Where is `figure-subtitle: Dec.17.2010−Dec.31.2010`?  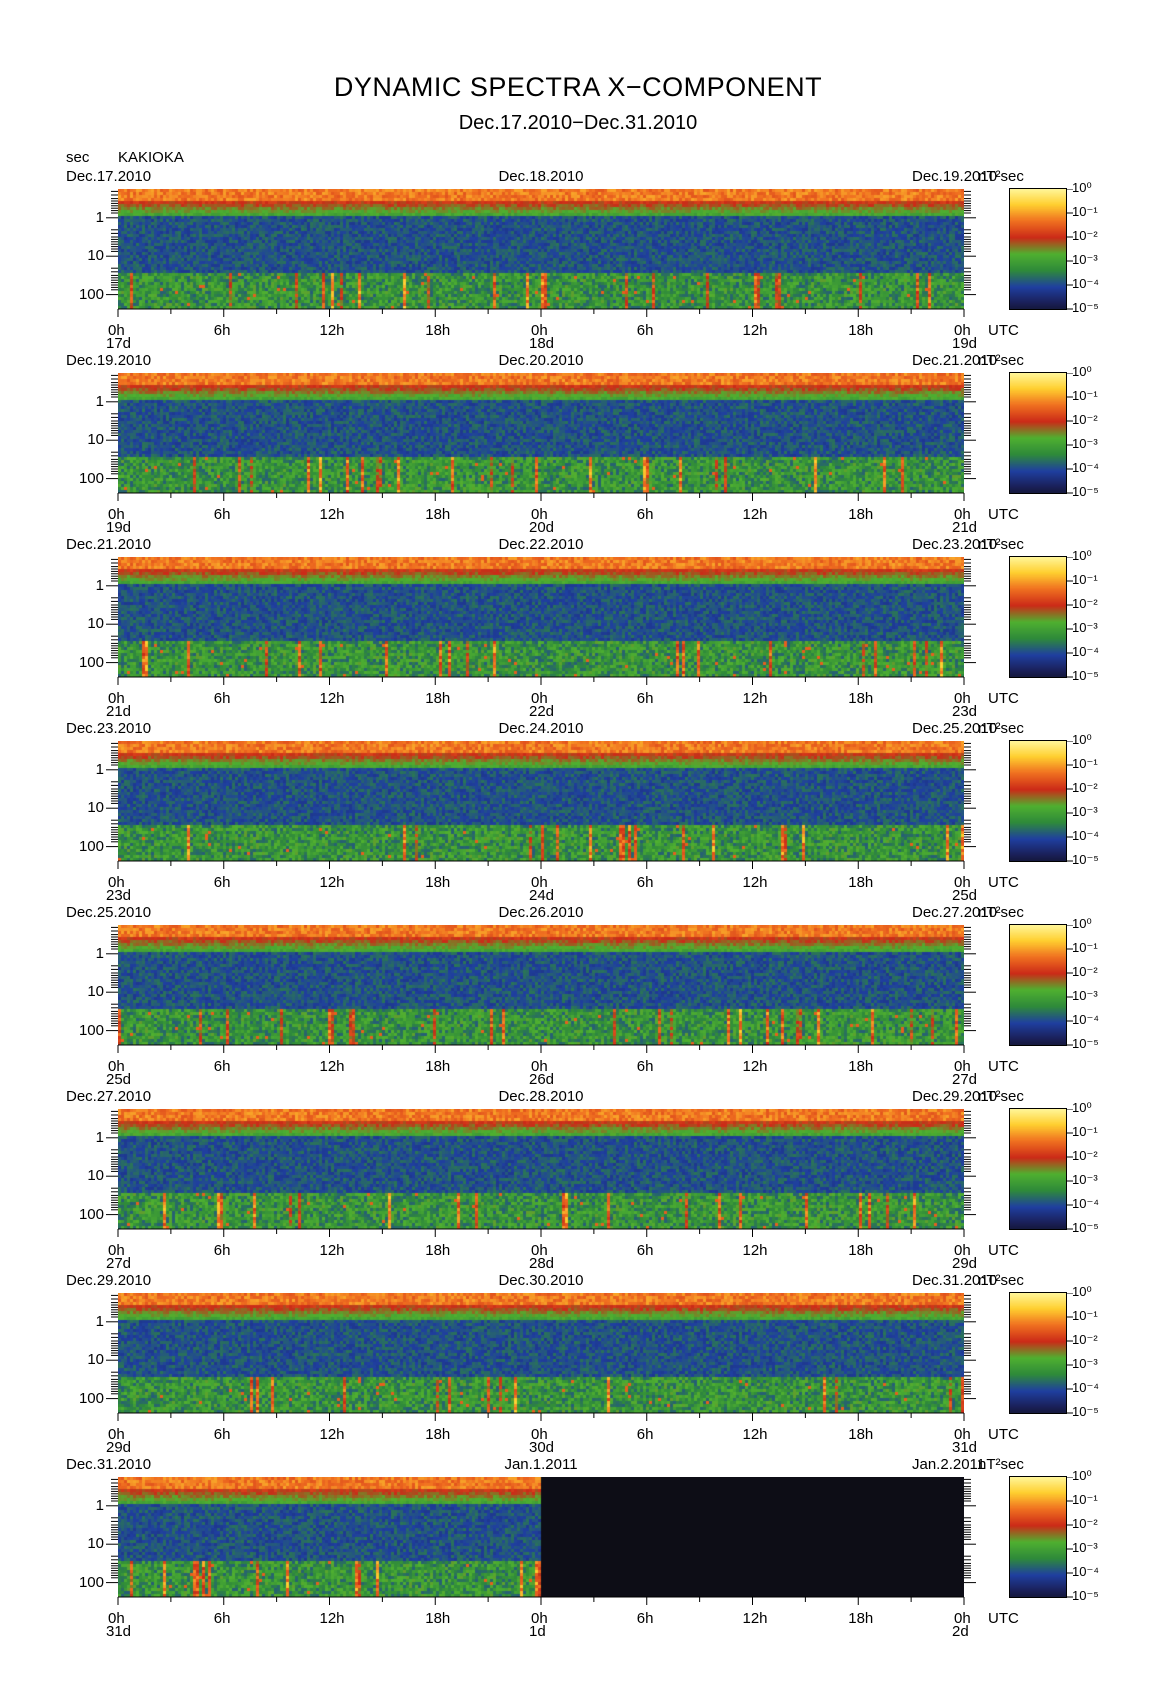
figure-subtitle: Dec.17.2010−Dec.31.2010 is located at coordinates (578, 123).